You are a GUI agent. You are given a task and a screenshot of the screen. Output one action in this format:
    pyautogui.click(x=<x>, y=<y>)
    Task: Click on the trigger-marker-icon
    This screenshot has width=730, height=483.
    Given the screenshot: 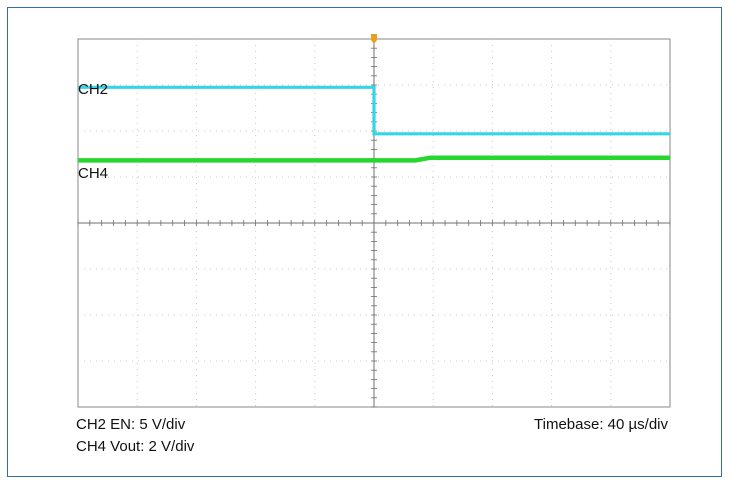 What is the action you would take?
    pyautogui.click(x=374, y=39)
    